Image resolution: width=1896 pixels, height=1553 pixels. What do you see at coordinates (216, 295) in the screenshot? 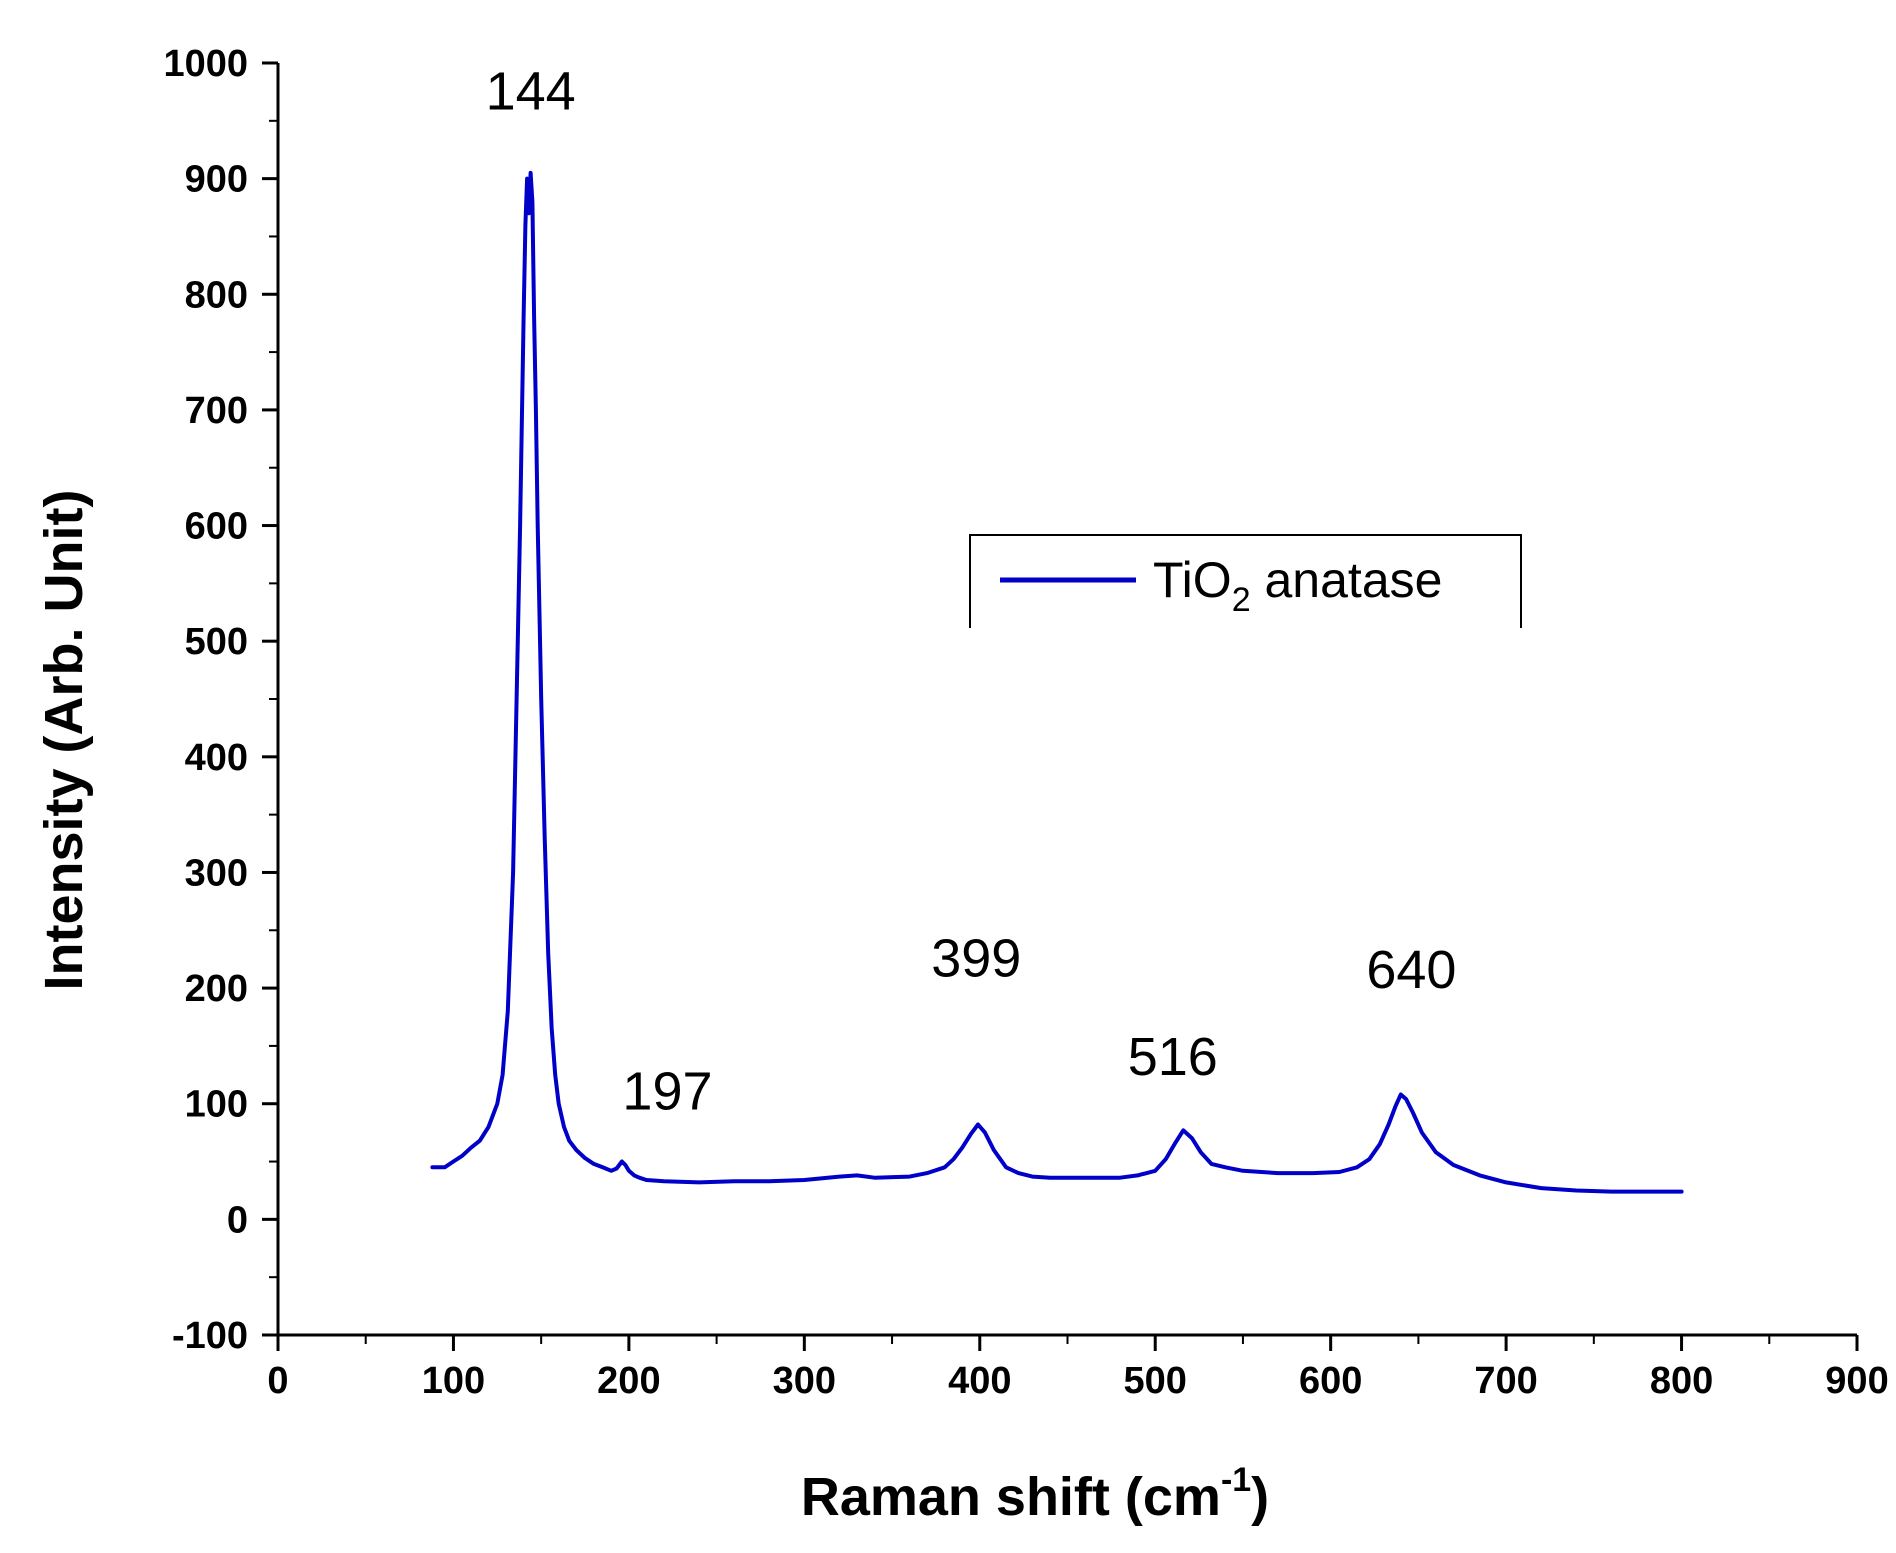
I see `y-tick-label: 800` at bounding box center [216, 295].